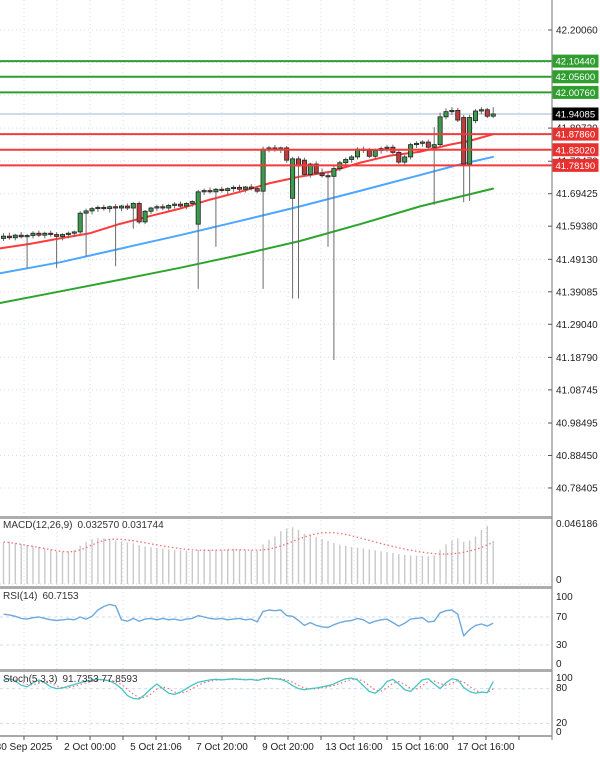  What do you see at coordinates (562, 617) in the screenshot?
I see `rsi-axis-label: 70` at bounding box center [562, 617].